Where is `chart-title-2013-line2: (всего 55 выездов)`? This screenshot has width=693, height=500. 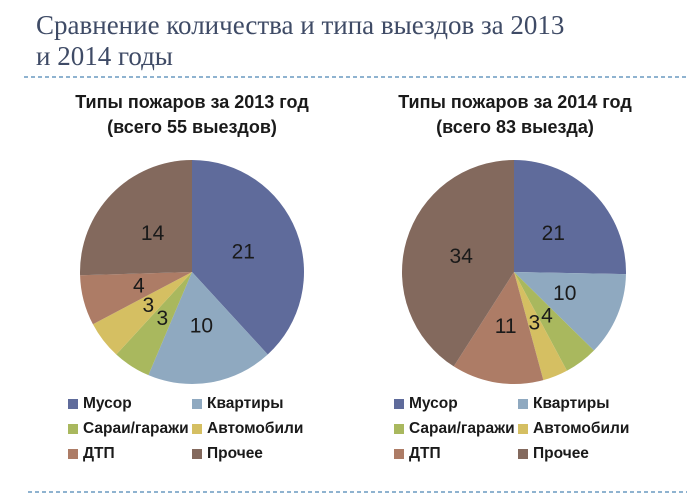
chart-title-2013-line2: (всего 55 выездов) is located at coordinates (192, 127).